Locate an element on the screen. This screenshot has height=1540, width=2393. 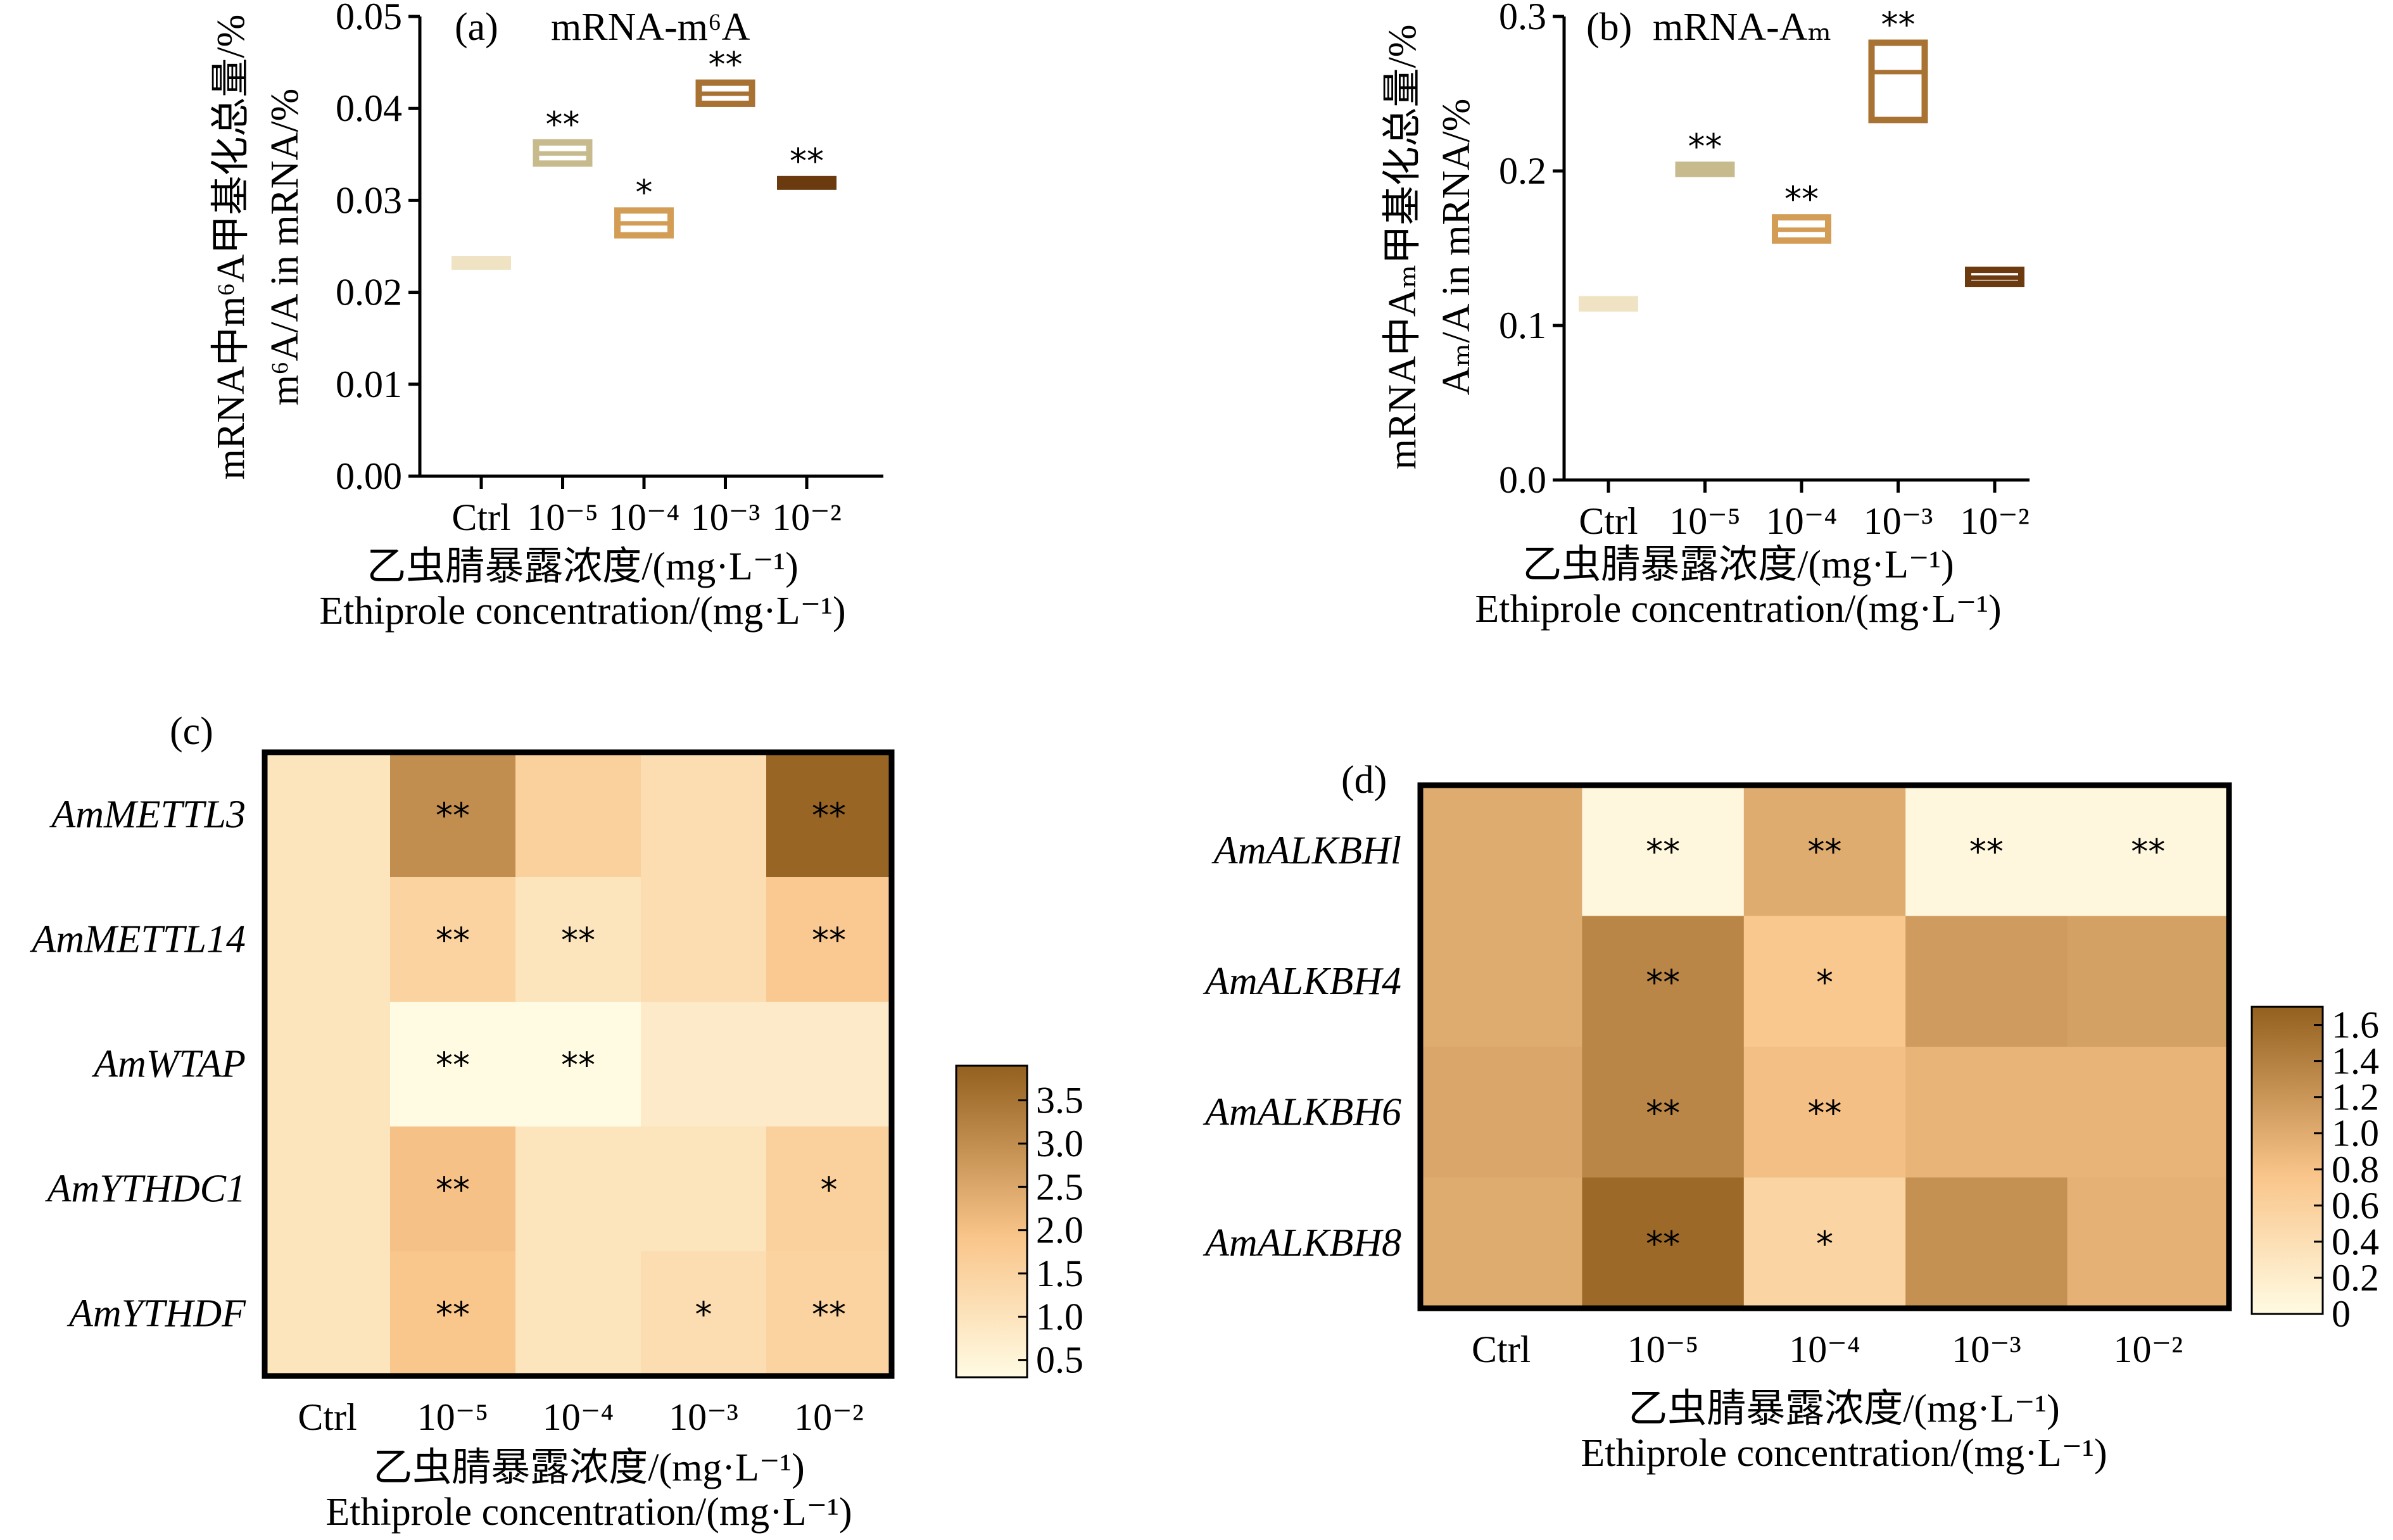
panel-d-row-labels: AmALKBHl AmALKBH4 AmALKBH6 AmALKBH8 is located at coordinates (1302, 1047).